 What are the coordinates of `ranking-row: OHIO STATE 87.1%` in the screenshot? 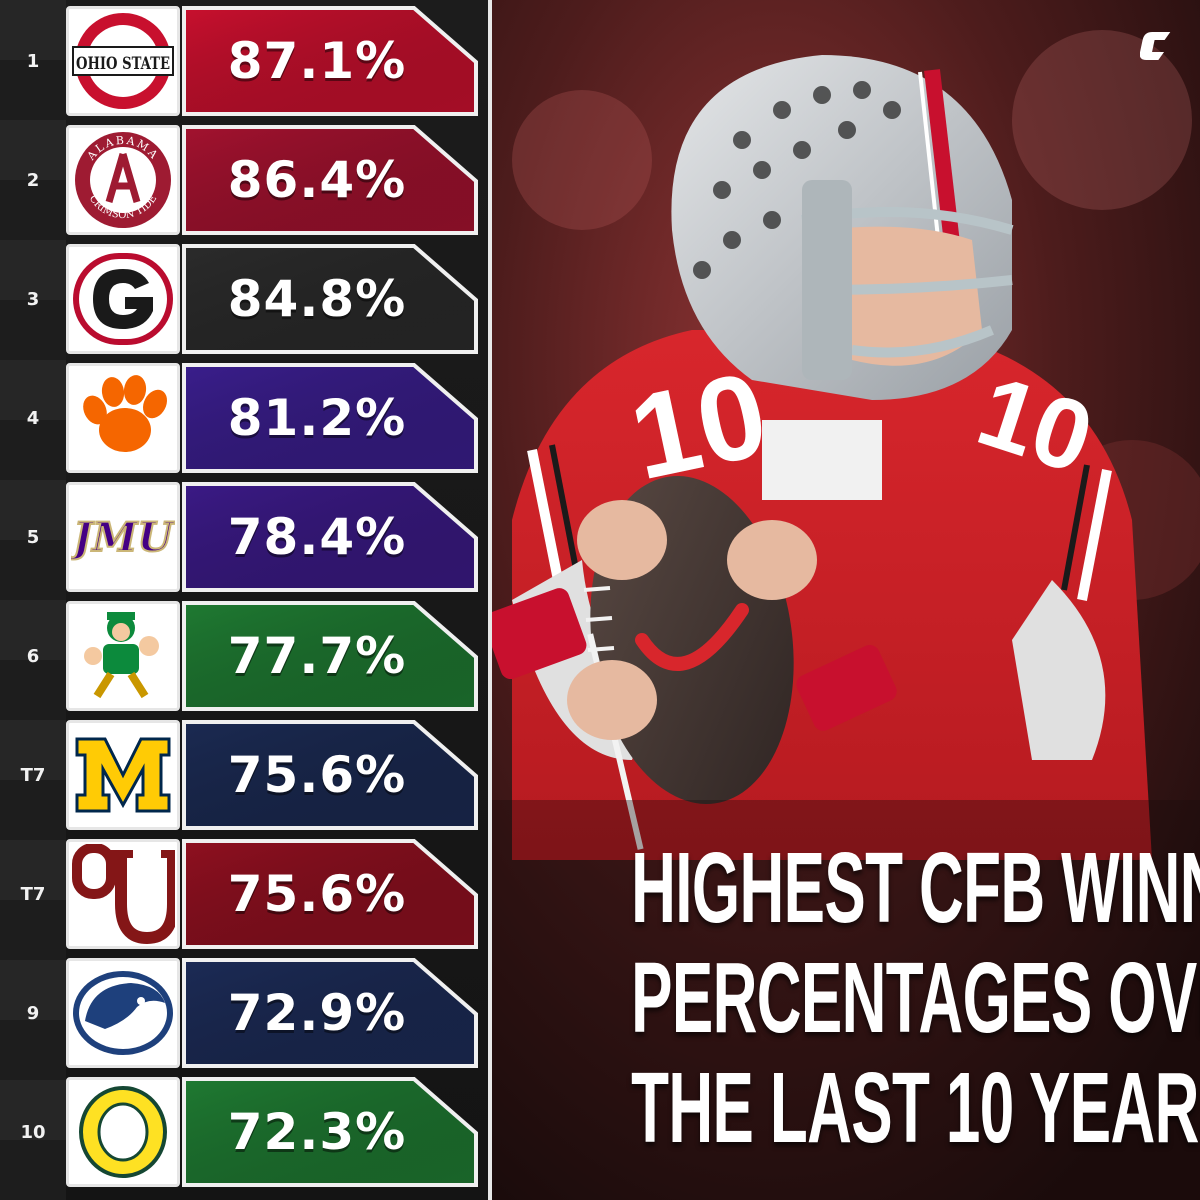 It's located at (273, 61).